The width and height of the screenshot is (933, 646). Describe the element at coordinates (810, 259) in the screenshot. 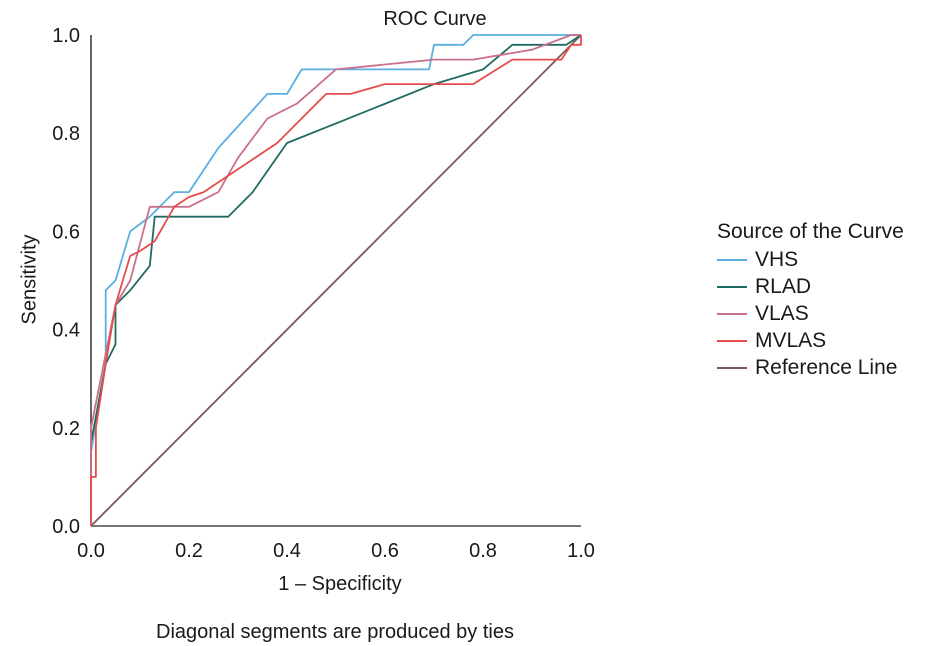

I see `legend-item-vhs: VHS` at that location.